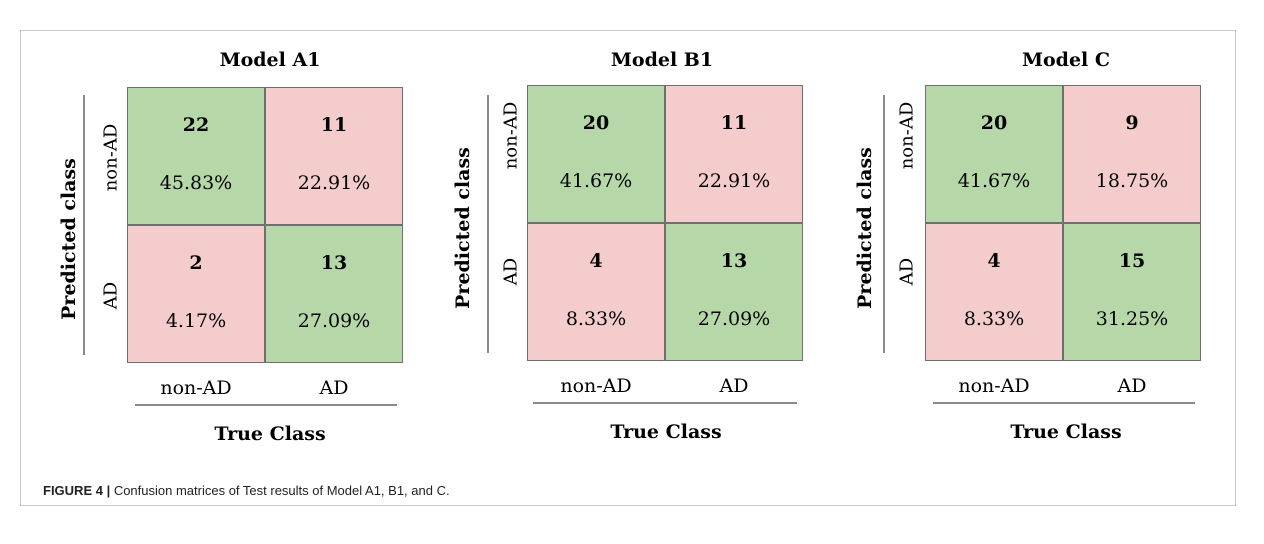  Describe the element at coordinates (1132, 154) in the screenshot. I see `cell-pred-nonad-true-ad: 9 18.75%` at that location.